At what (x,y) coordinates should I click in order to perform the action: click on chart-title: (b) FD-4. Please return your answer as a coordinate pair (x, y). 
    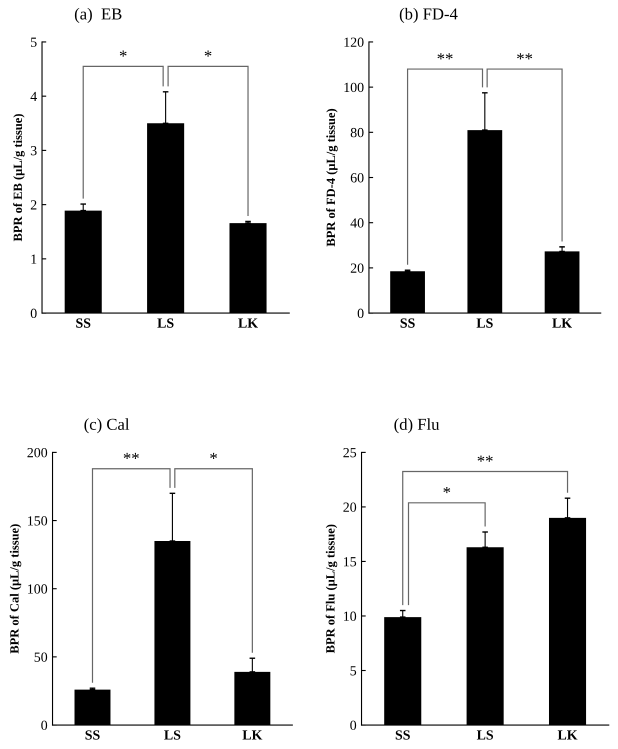
    Looking at the image, I should click on (429, 15).